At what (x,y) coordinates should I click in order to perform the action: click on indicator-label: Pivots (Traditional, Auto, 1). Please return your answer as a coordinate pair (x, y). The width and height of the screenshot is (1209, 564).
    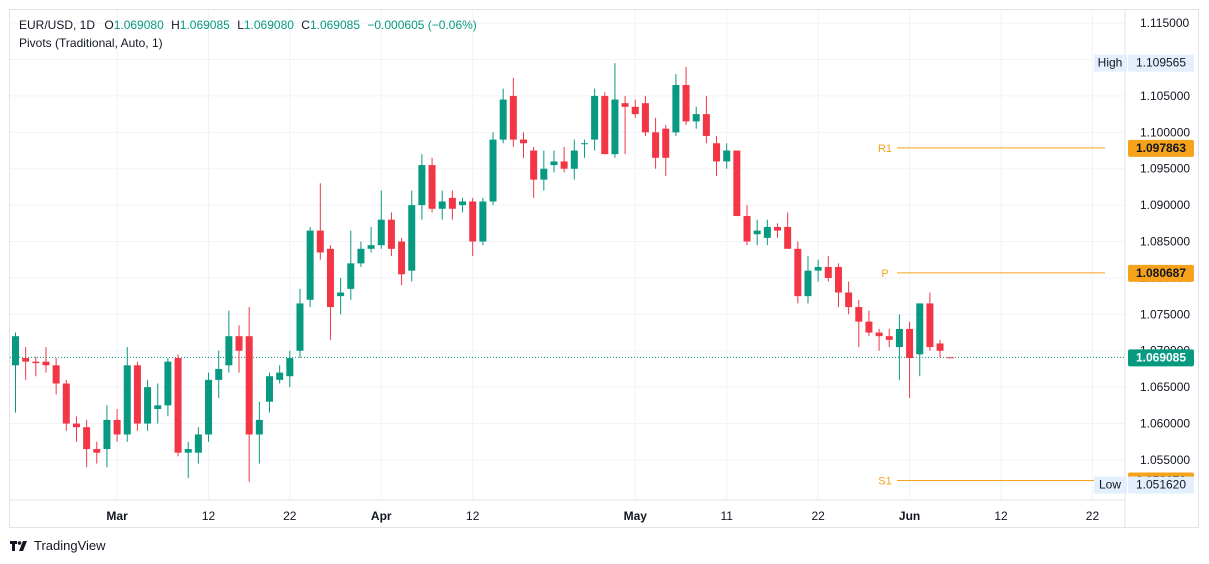
    Looking at the image, I should click on (91, 43).